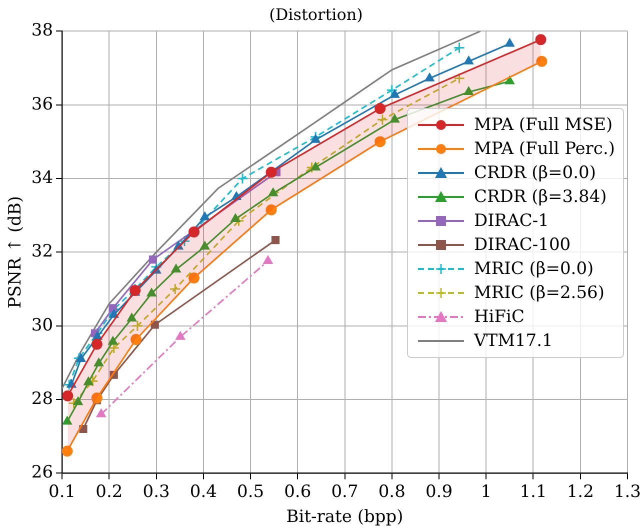 This screenshot has height=530, width=644. What do you see at coordinates (535, 173) in the screenshot?
I see `legend-label: CRDR (β=0.0)` at bounding box center [535, 173].